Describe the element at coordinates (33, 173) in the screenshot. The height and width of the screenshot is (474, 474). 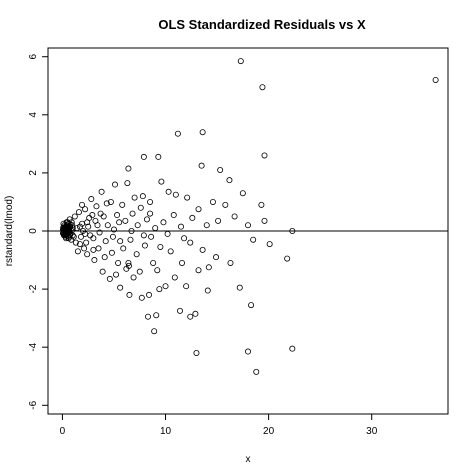
I see `y-tick-label: 2` at that location.